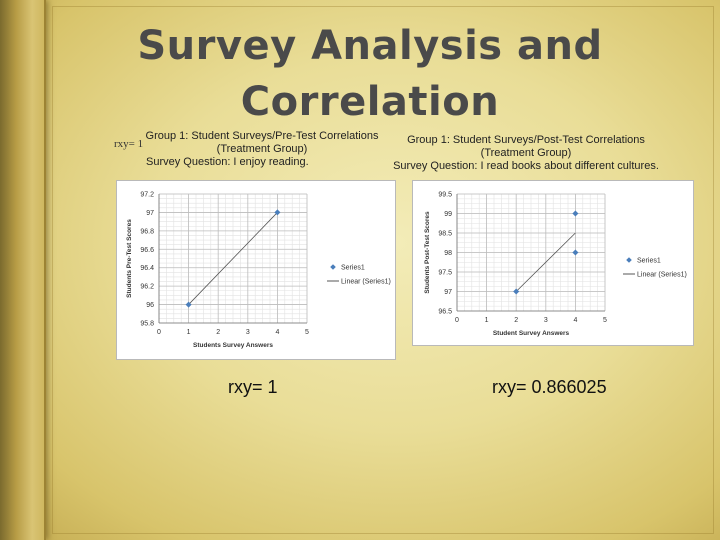 This screenshot has height=540, width=720. I want to click on y-tick-label: 96.6, so click(147, 250).